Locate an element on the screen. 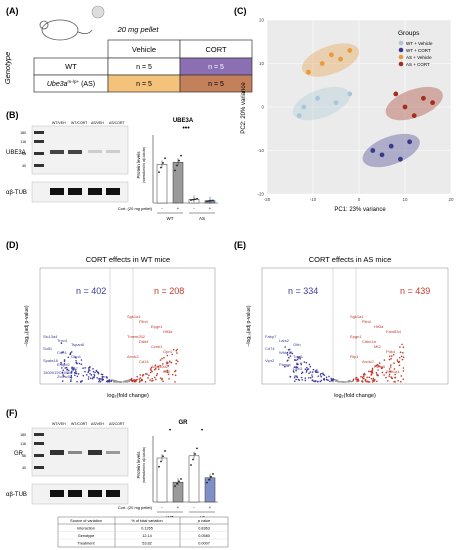  e-volcano-points is located at coordinates (344, 363).